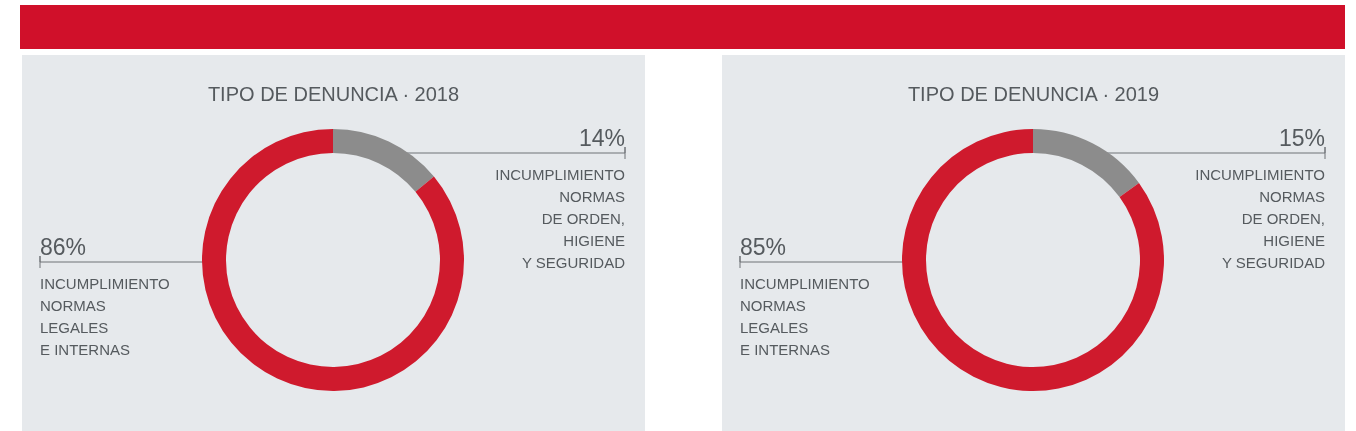  Describe the element at coordinates (1301, 138) in the screenshot. I see `data-label: 15%` at that location.